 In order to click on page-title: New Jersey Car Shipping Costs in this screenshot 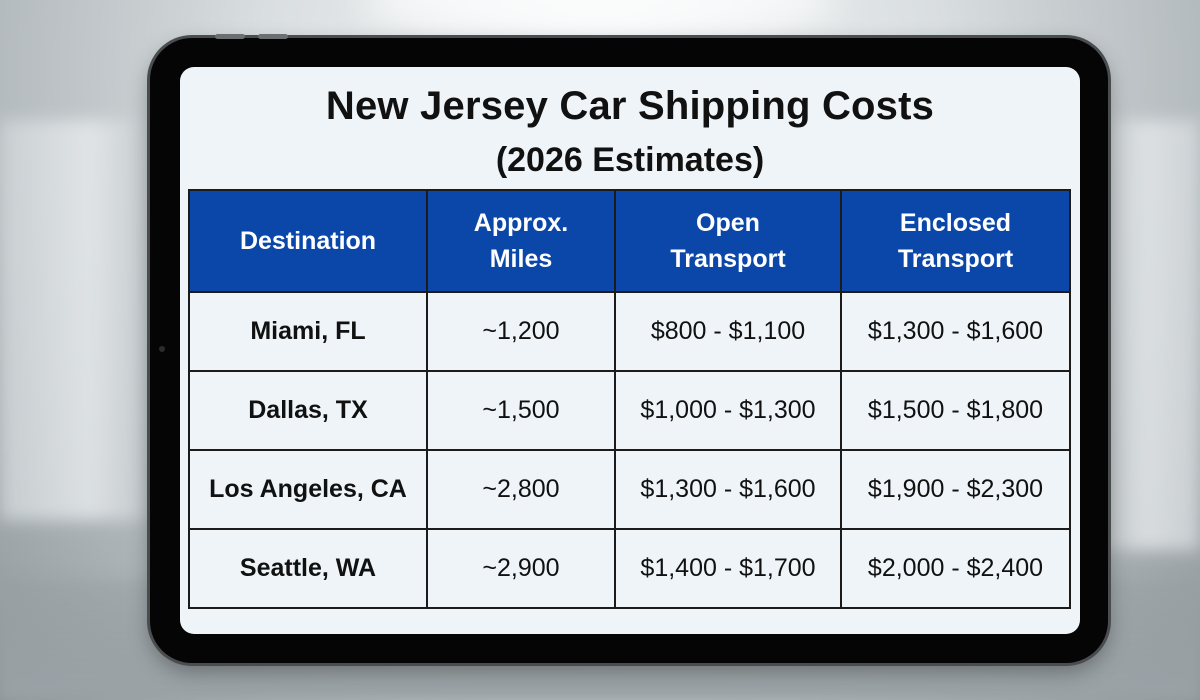, I will do `click(630, 106)`.